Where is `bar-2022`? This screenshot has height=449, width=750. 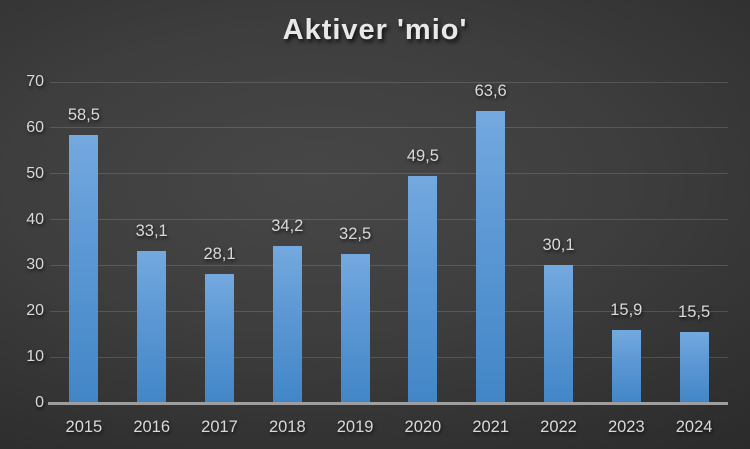
bar-2022 is located at coordinates (558, 333).